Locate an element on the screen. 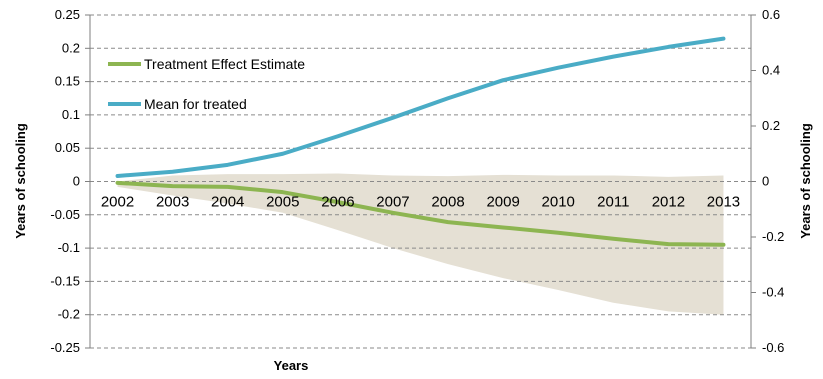 The width and height of the screenshot is (823, 379). y2-axis-title: Years of schooling is located at coordinates (805, 181).